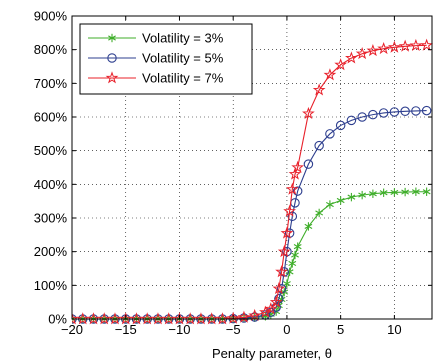  What do you see at coordinates (51, 184) in the screenshot?
I see `y-tick-label: 400%` at bounding box center [51, 184].